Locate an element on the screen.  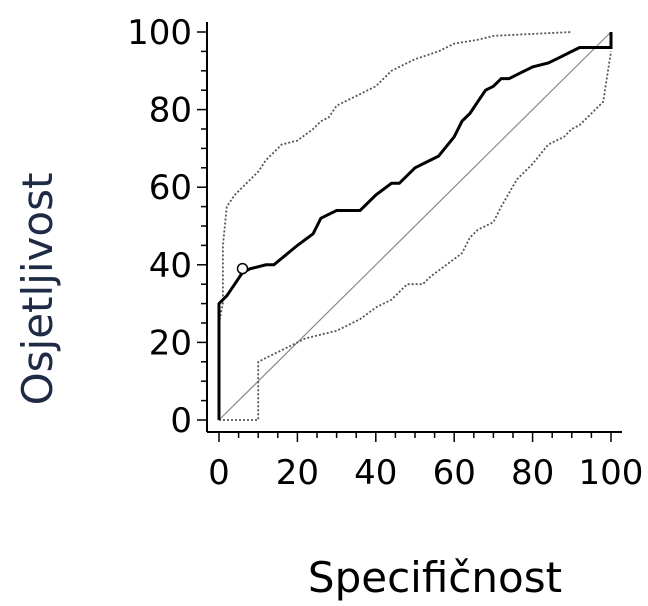
y-tick-label: 40 is located at coordinates (170, 266).